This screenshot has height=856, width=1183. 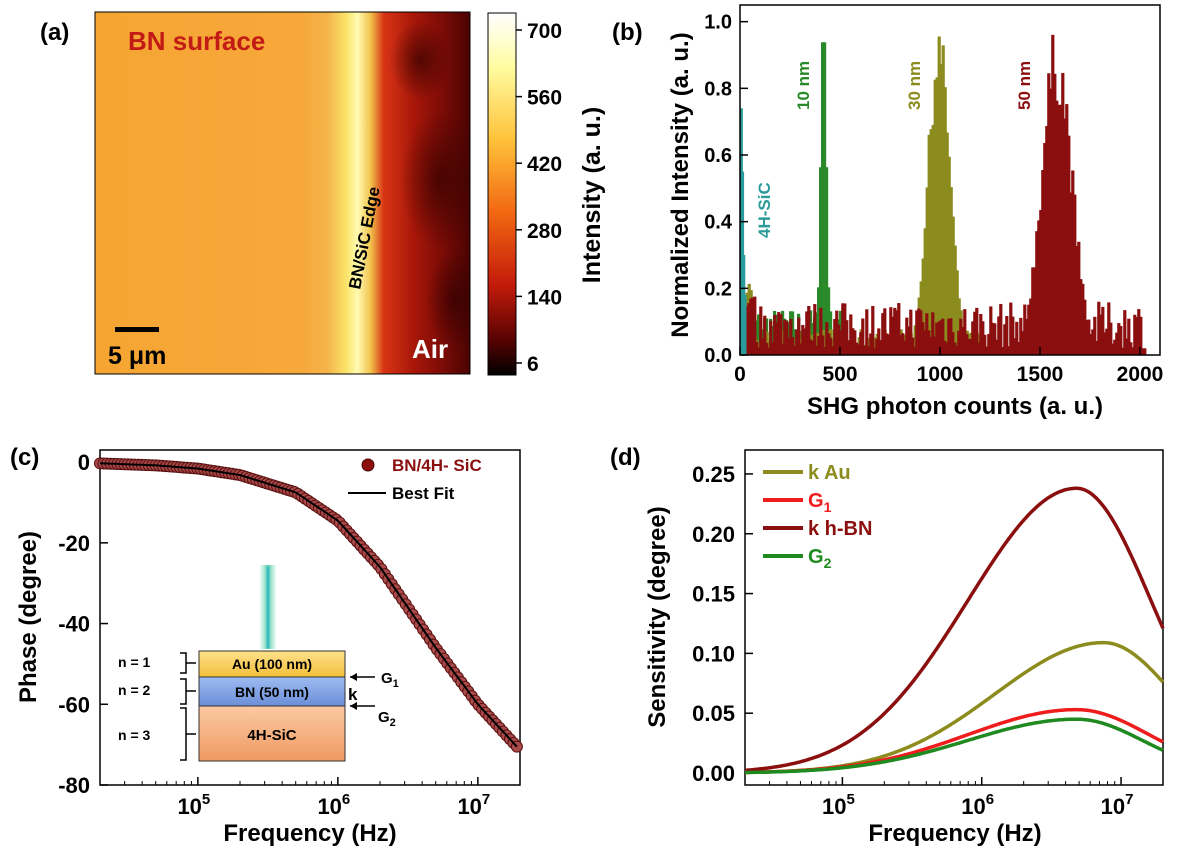 I want to click on y-tick-label-c: -40, so click(x=74, y=624).